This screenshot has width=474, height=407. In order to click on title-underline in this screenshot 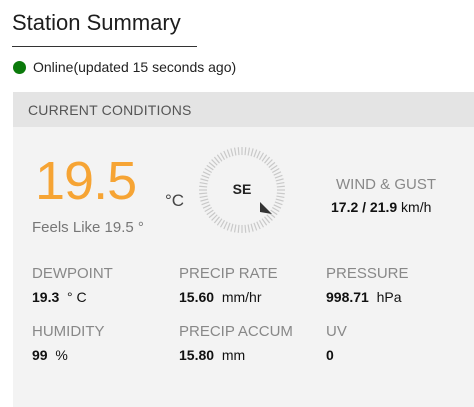, I will do `click(104, 46)`.